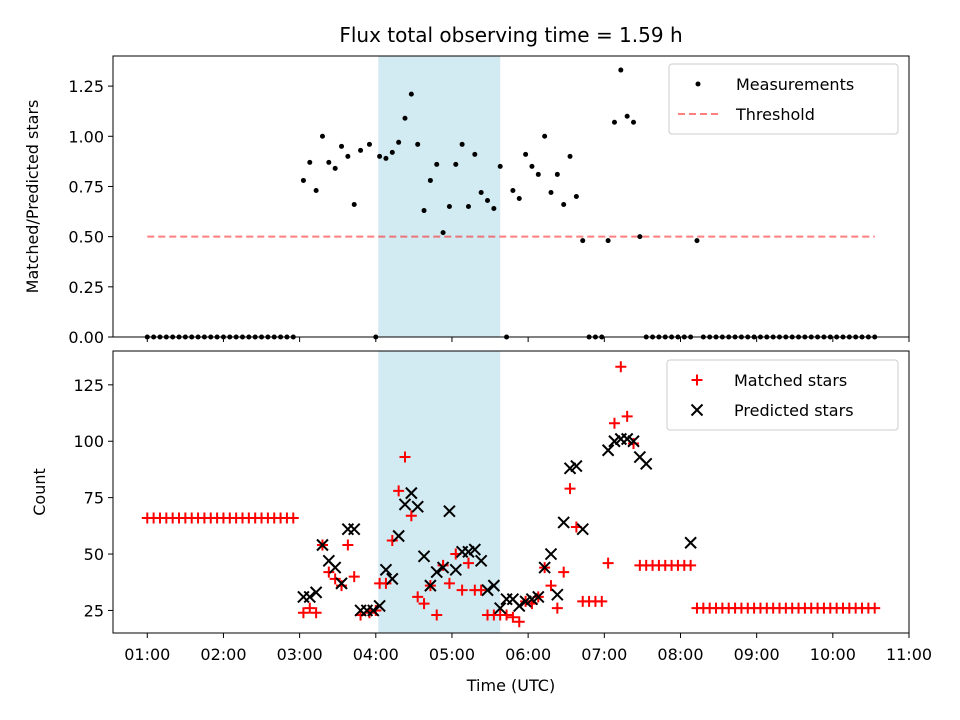 The width and height of the screenshot is (960, 720). I want to click on time-x-tick-label: 04:00, so click(376, 654).